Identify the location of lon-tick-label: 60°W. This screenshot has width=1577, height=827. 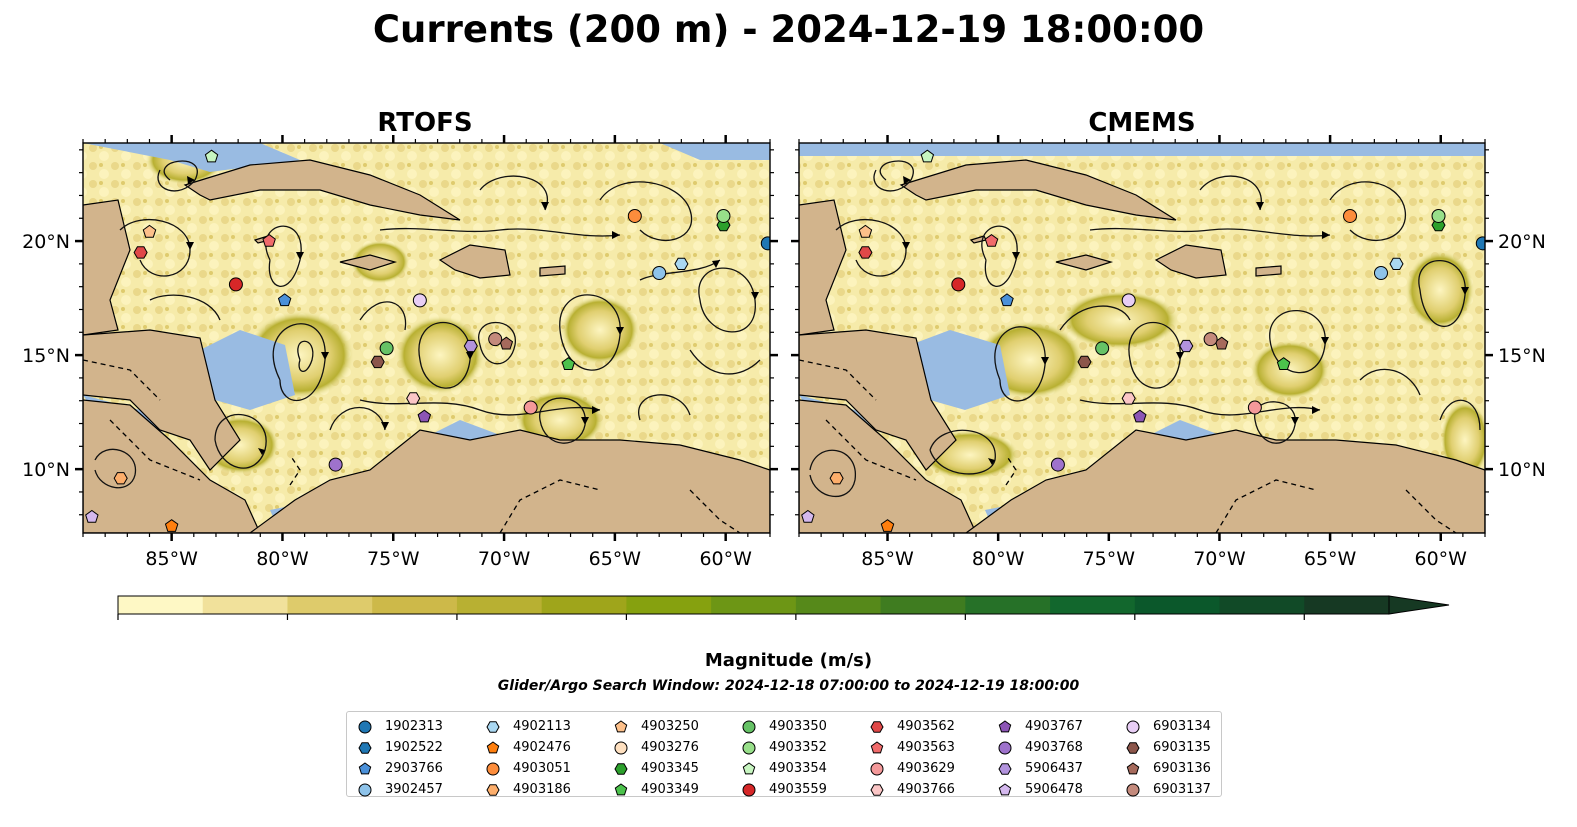
(725, 559).